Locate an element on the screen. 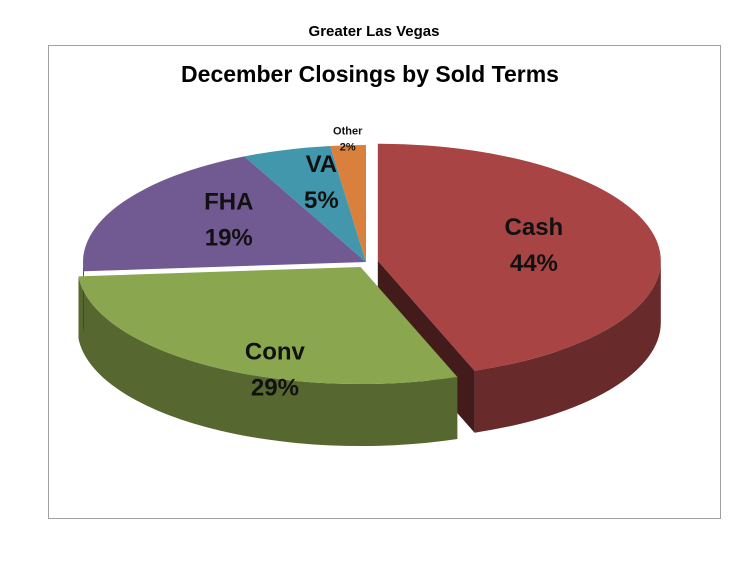  data-label-name: Other is located at coordinates (348, 131).